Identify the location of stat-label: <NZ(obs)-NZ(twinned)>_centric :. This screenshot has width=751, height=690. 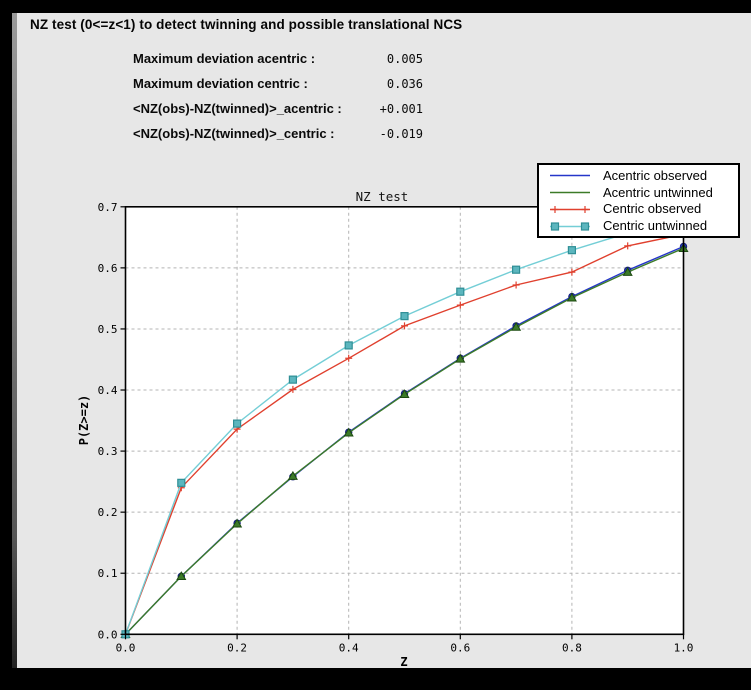
(234, 133).